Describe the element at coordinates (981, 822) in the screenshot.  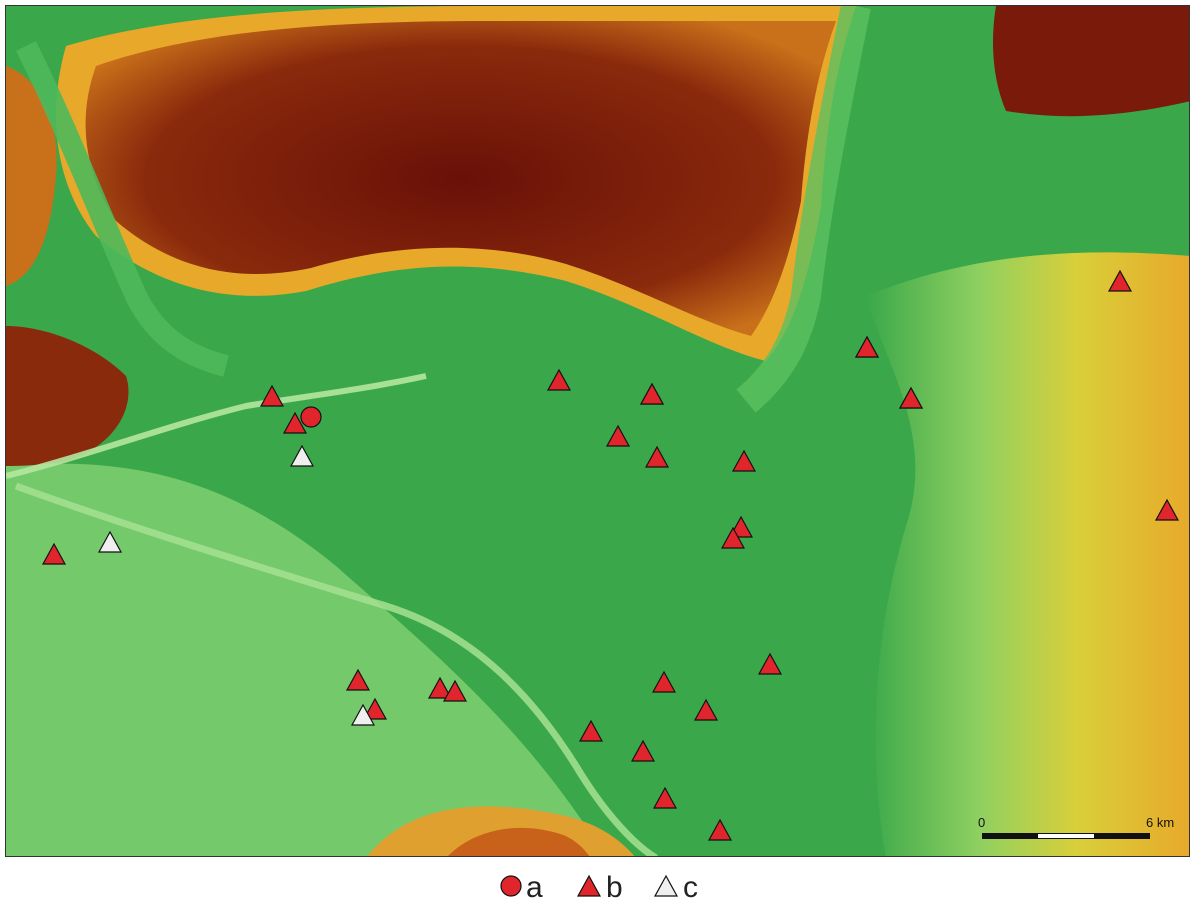
I see `scale-start-label: 0` at that location.